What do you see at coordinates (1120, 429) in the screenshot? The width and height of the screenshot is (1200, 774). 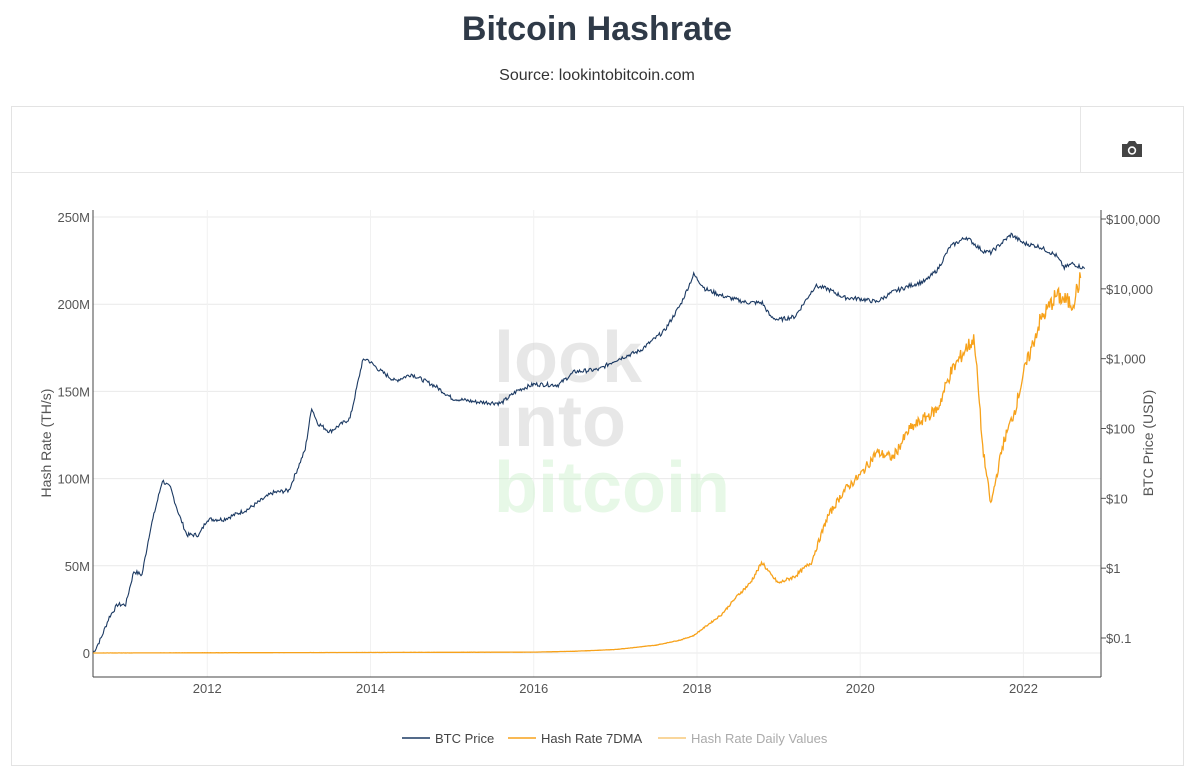 I see `y2-tick-label: $100` at bounding box center [1120, 429].